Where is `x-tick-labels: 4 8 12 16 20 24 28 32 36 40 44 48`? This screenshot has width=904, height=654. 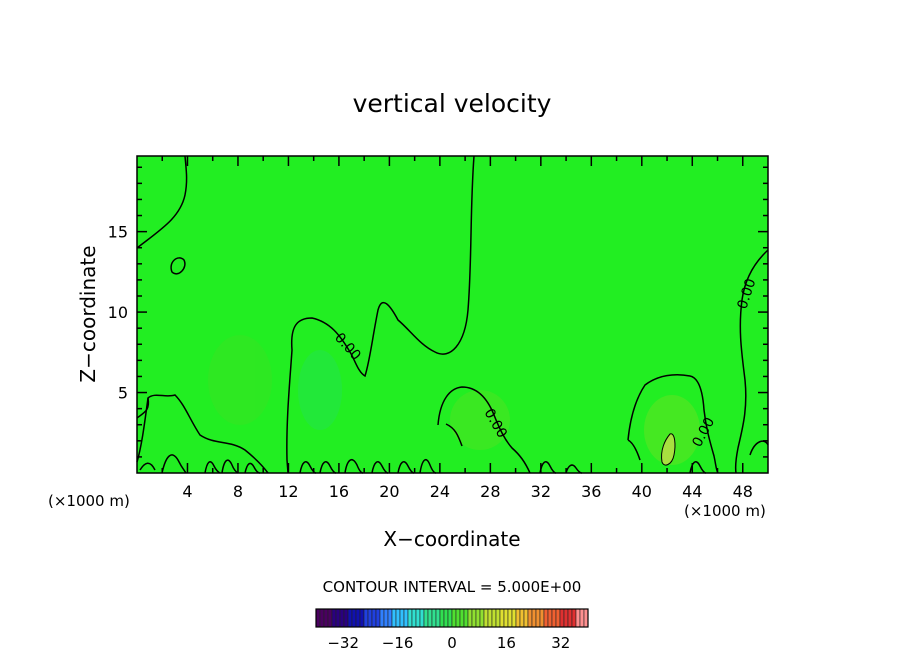 x-tick-labels: 4 8 12 16 20 24 28 32 36 40 44 48 is located at coordinates (467, 491).